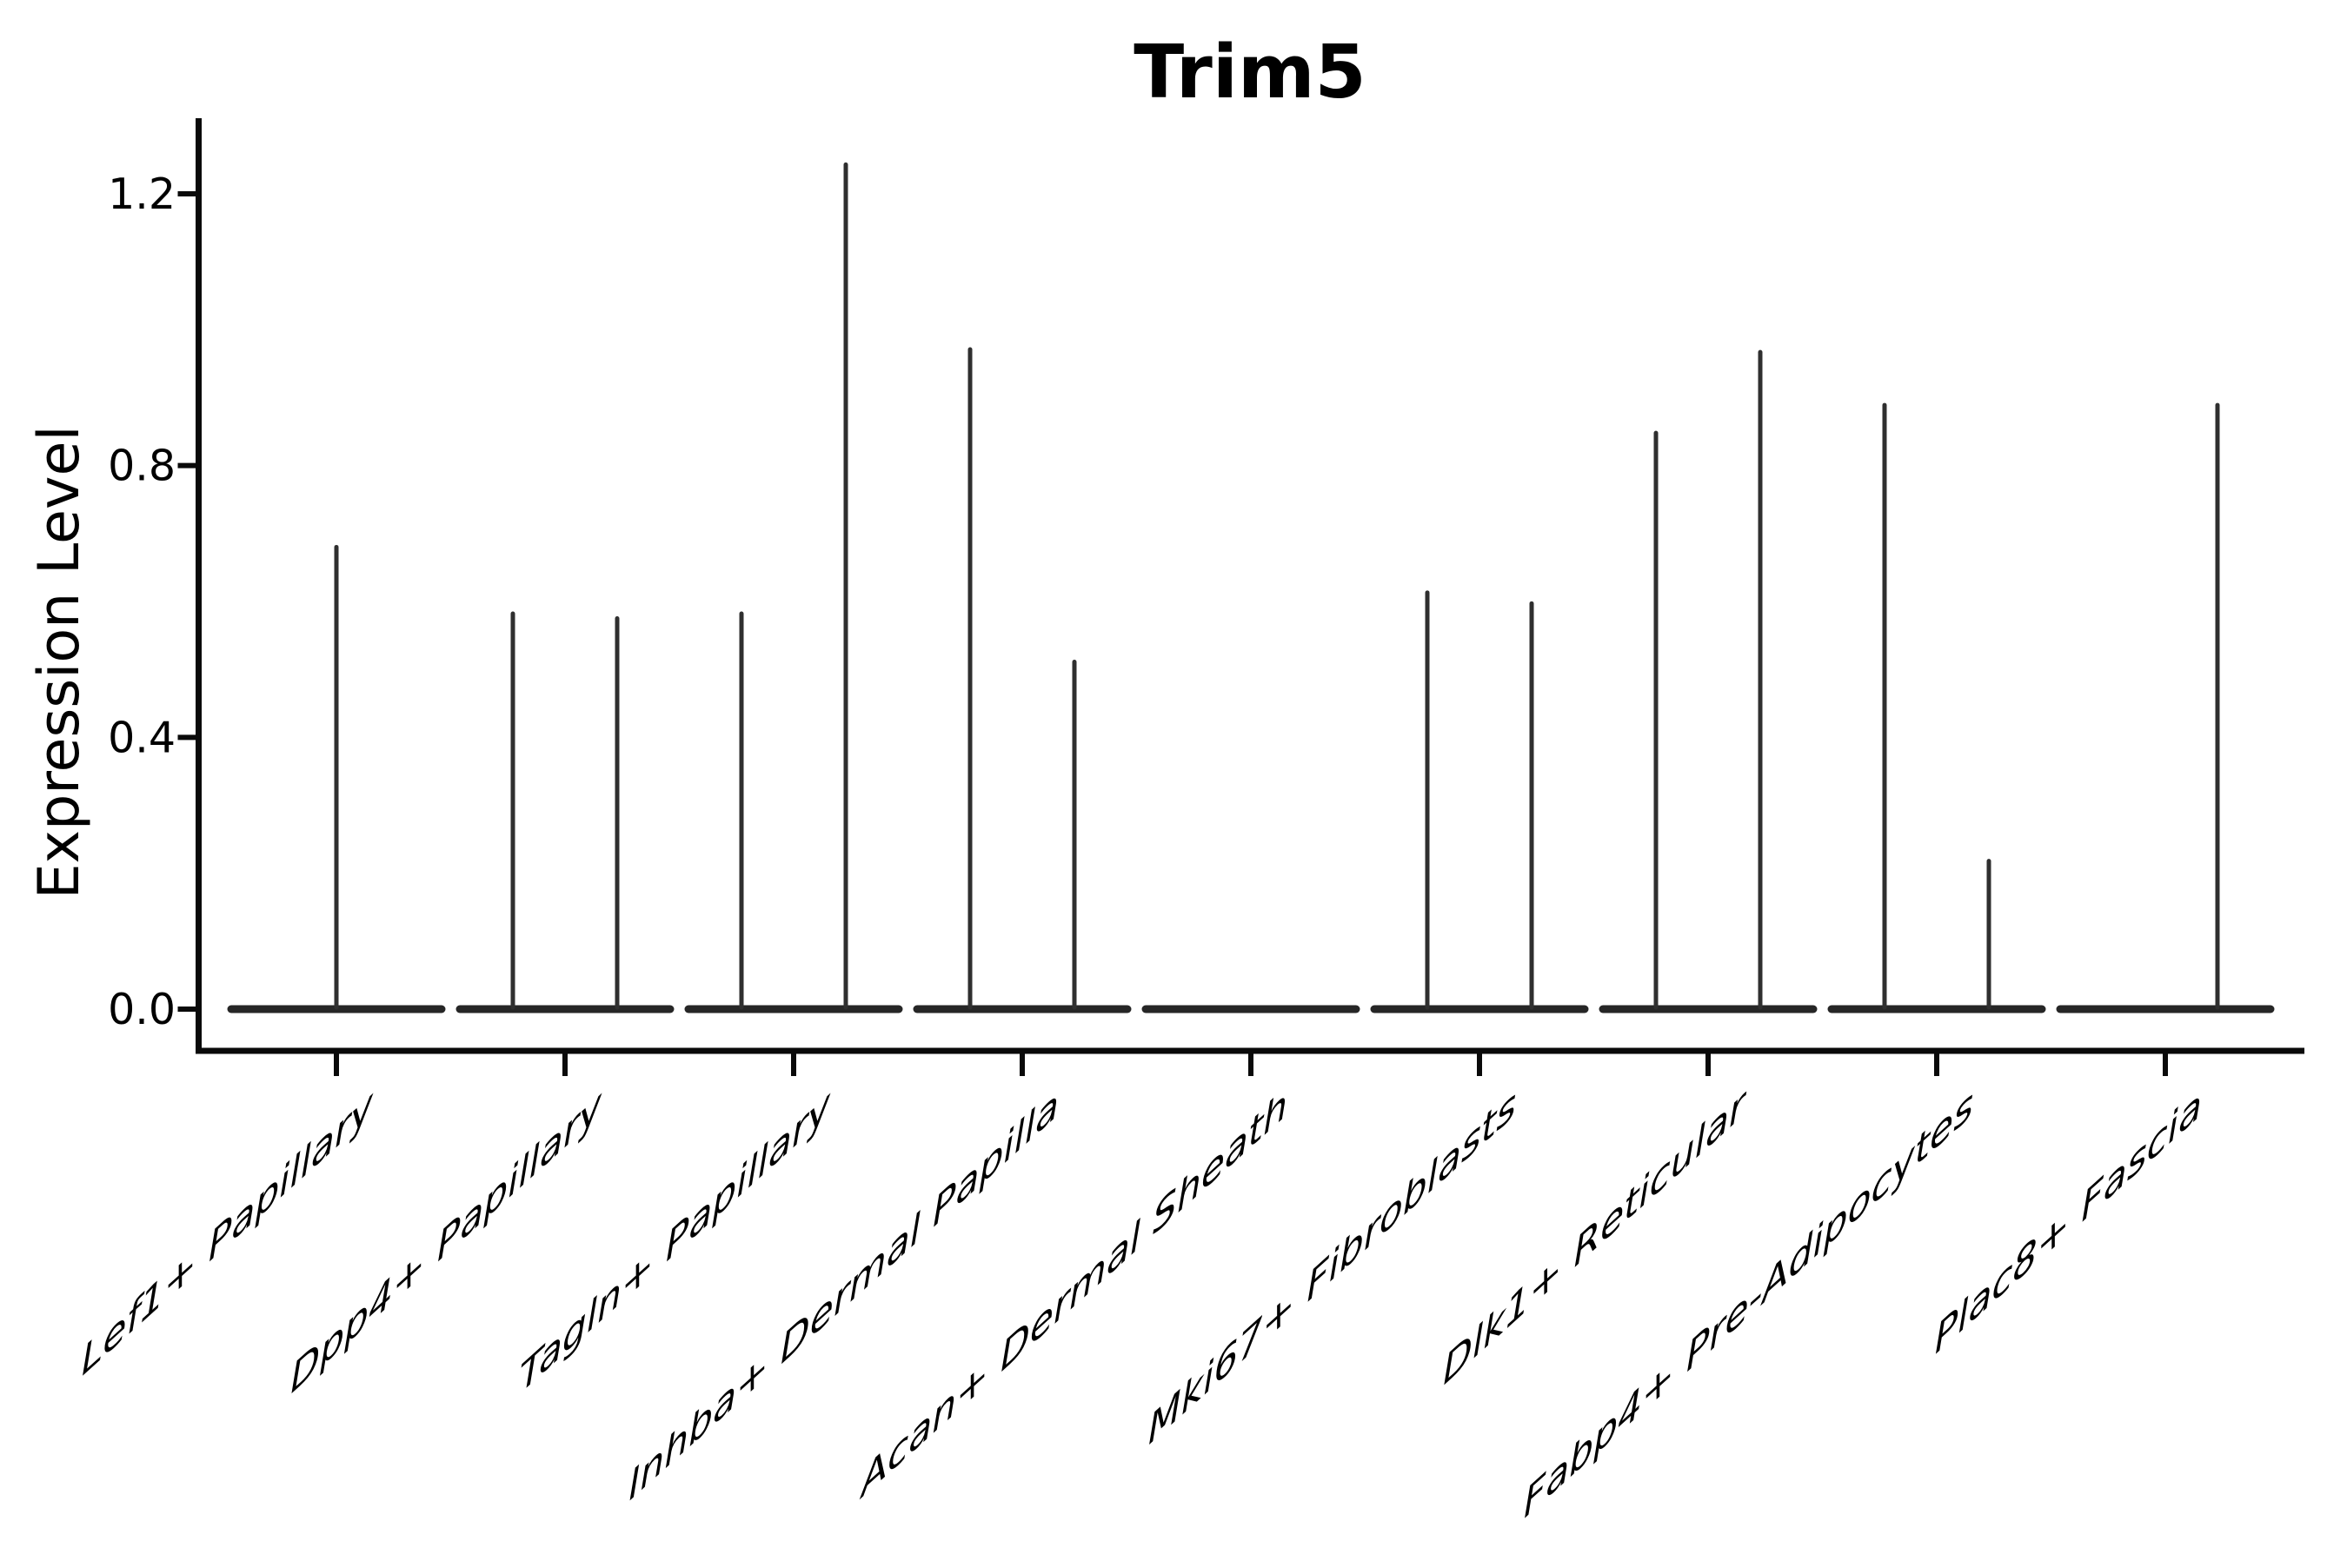 Image resolution: width=2347 pixels, height=1568 pixels. Describe the element at coordinates (1332, 1267) in the screenshot. I see `x-axis-category-label: Mki67+ Fibroblasts` at that location.